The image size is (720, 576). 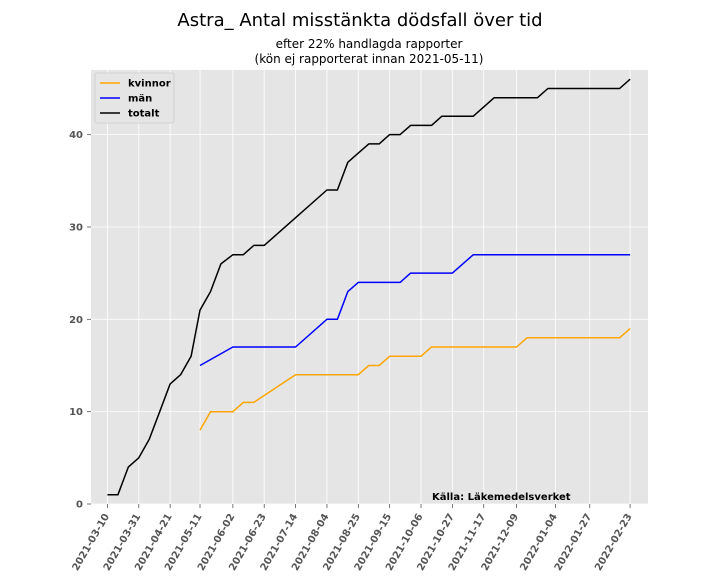 I want to click on y-tick-label: 20, so click(x=76, y=320).